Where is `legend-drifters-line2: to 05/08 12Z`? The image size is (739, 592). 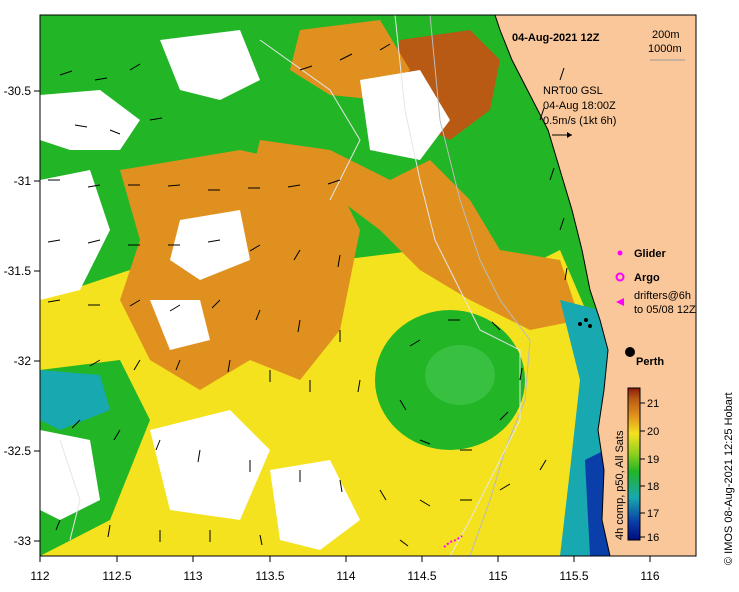 legend-drifters-line2: to 05/08 12Z is located at coordinates (665, 310).